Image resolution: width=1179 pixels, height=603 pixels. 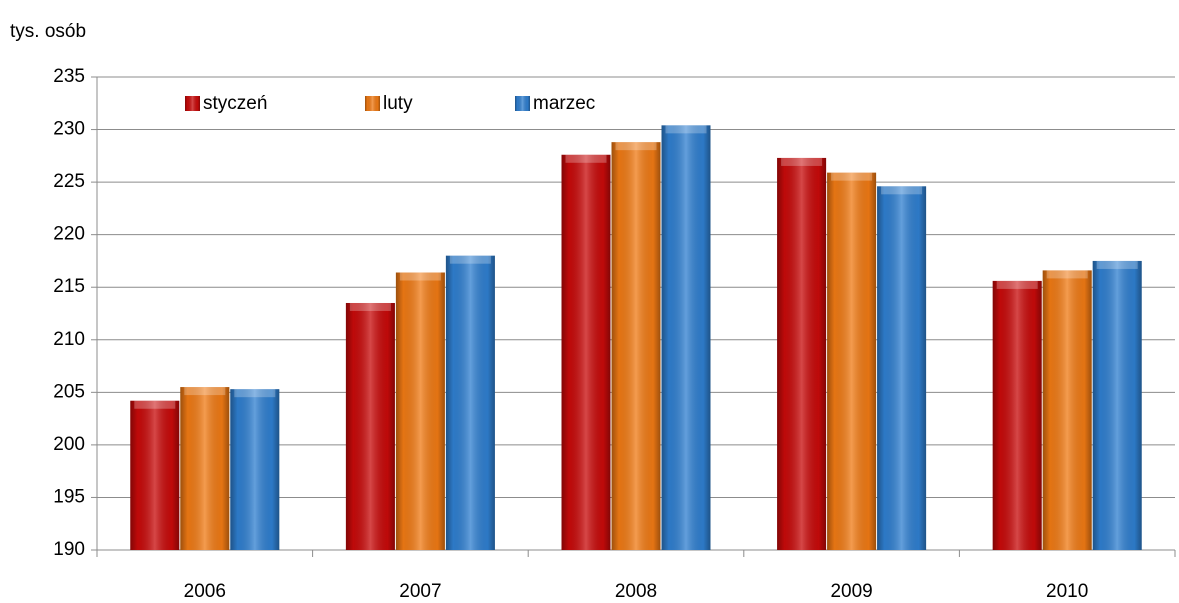 I want to click on y-tick-label: 225, so click(x=69, y=181).